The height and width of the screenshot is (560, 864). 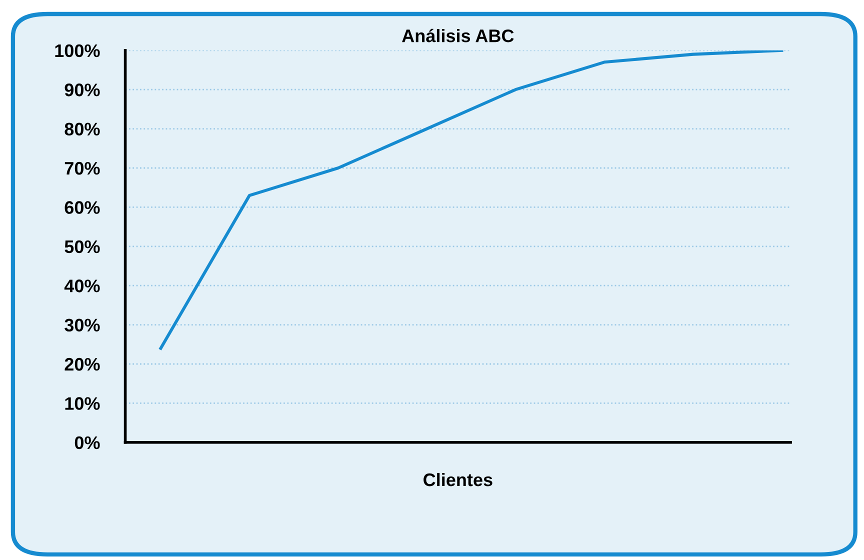 I want to click on y-tick-label: 40%, so click(x=82, y=286).